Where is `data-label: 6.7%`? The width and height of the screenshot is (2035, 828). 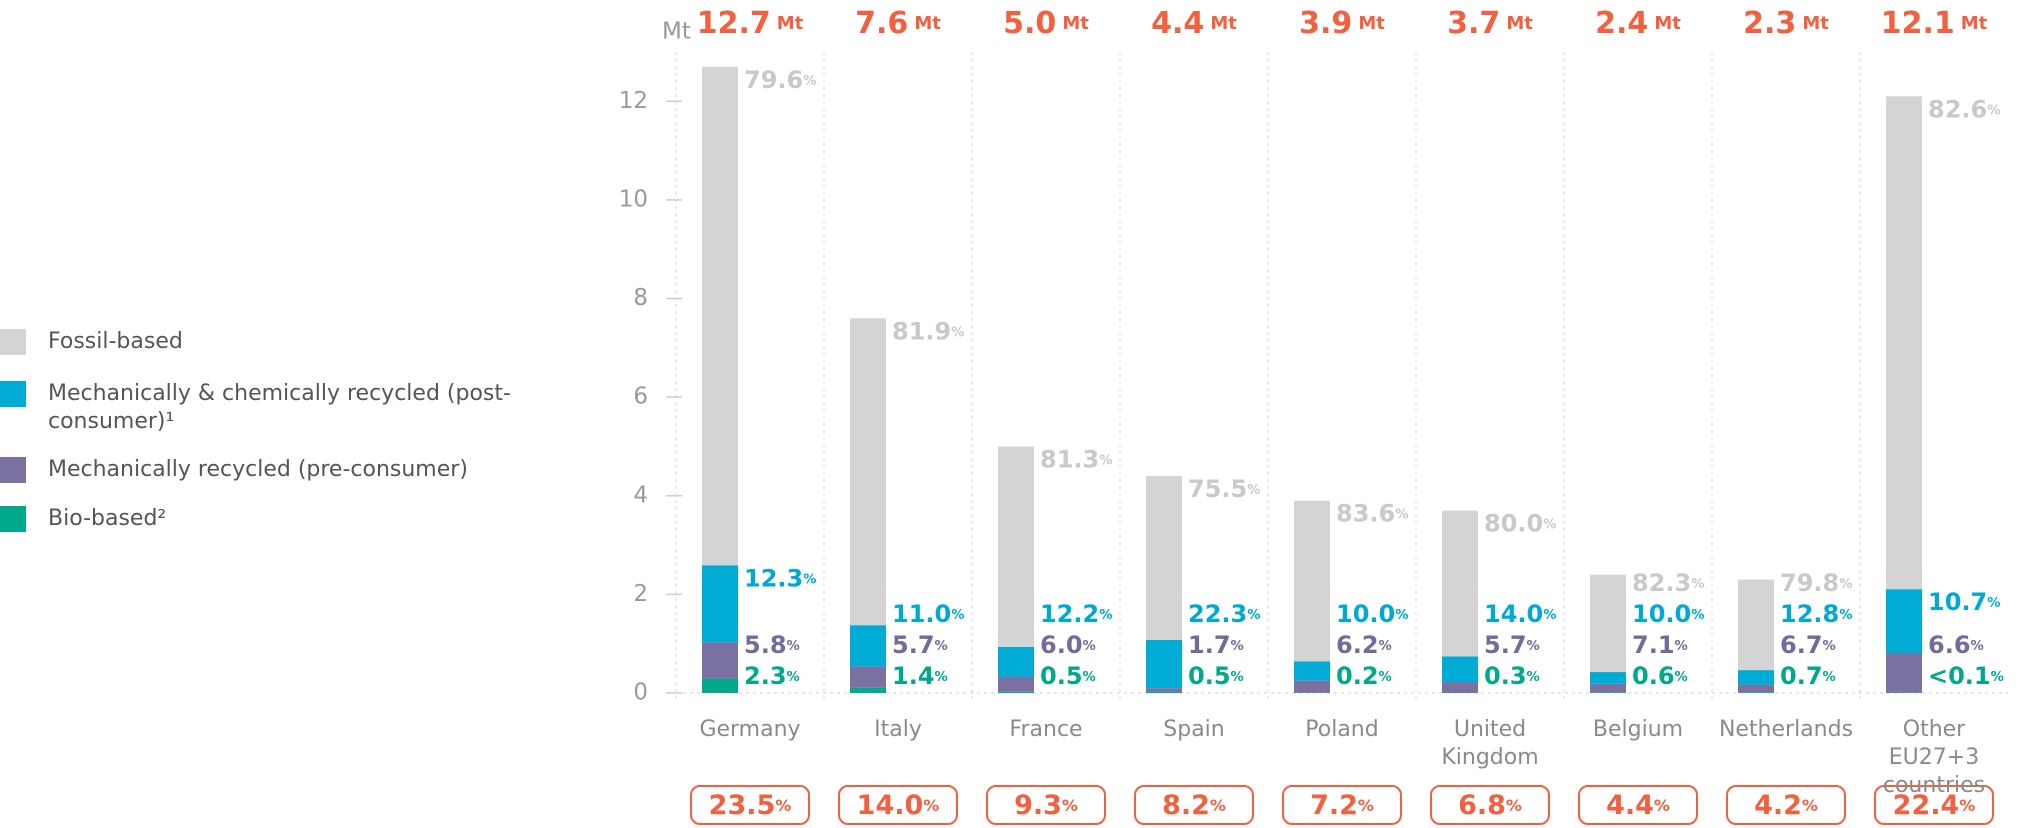
data-label: 6.7% is located at coordinates (1808, 645).